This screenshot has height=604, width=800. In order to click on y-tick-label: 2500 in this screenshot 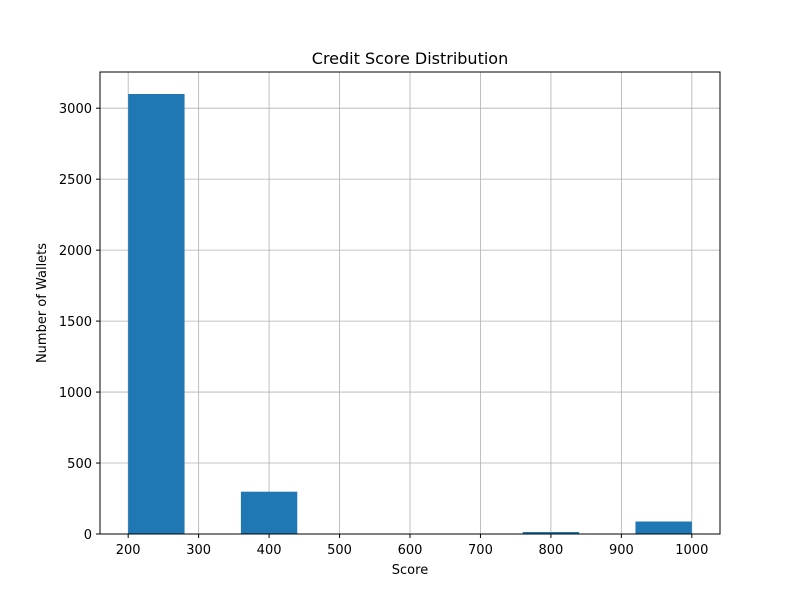, I will do `click(75, 180)`.